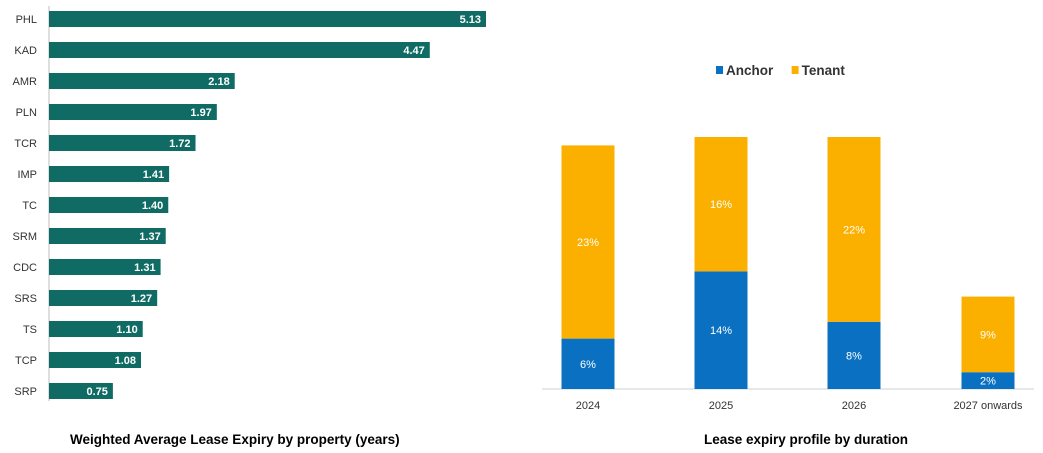 The width and height of the screenshot is (1043, 453). Describe the element at coordinates (26, 20) in the screenshot. I see `category-label: PHL` at that location.